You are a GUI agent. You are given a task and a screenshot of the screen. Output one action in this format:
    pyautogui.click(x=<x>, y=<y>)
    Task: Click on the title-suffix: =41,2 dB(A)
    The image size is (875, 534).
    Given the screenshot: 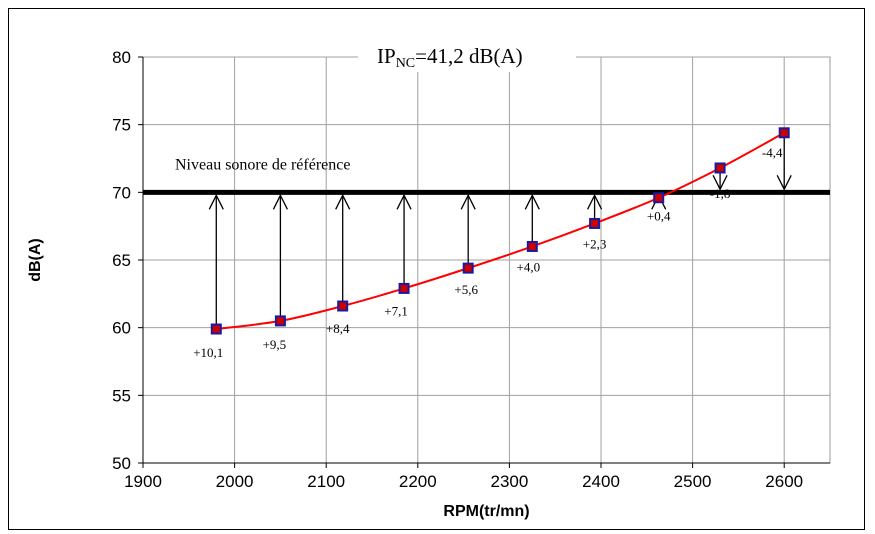 What is the action you would take?
    pyautogui.click(x=469, y=56)
    